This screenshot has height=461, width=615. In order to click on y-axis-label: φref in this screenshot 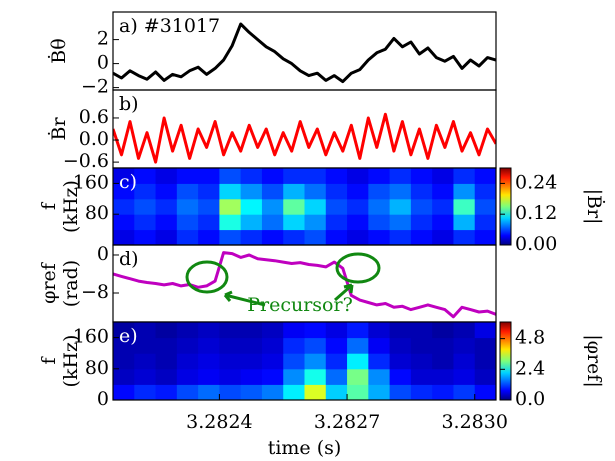, I will do `click(49, 282)`.